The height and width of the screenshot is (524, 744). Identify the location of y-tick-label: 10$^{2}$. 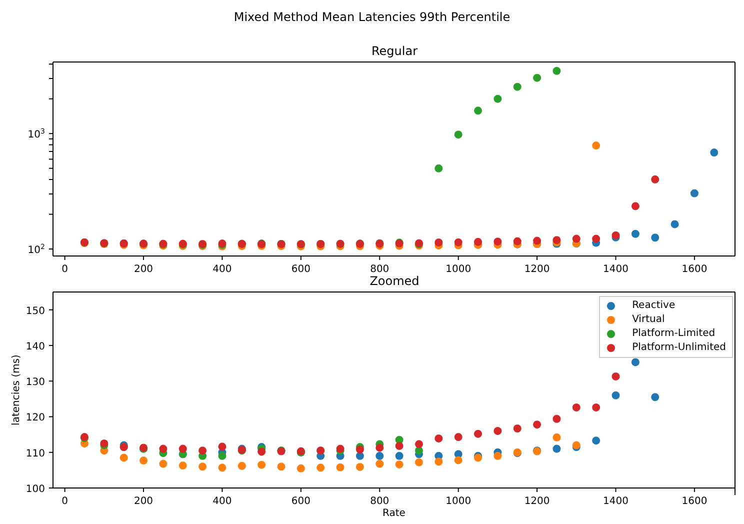
(36, 249).